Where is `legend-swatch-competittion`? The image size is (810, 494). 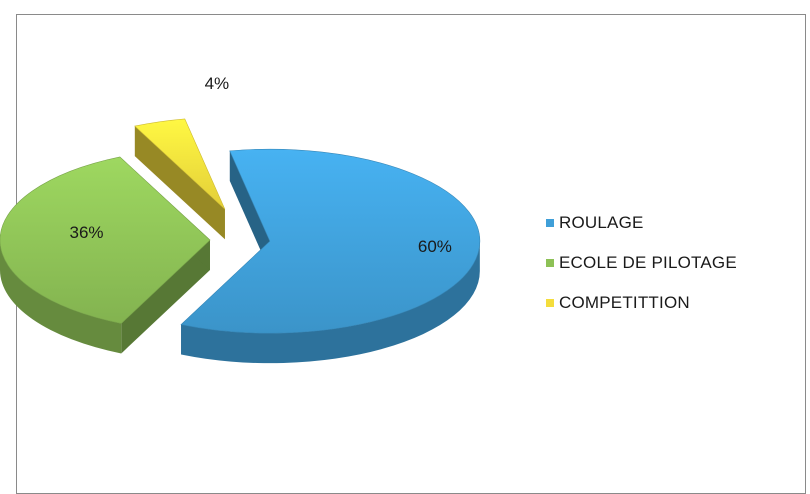
legend-swatch-competittion is located at coordinates (550, 303).